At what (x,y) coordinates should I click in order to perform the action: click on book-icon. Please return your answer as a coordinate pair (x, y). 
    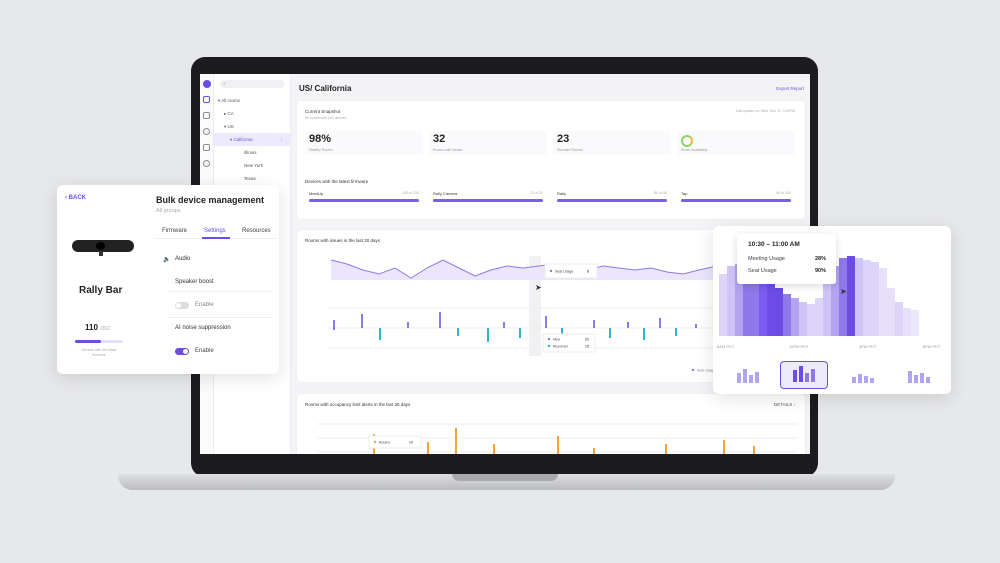
    Looking at the image, I should click on (206, 115).